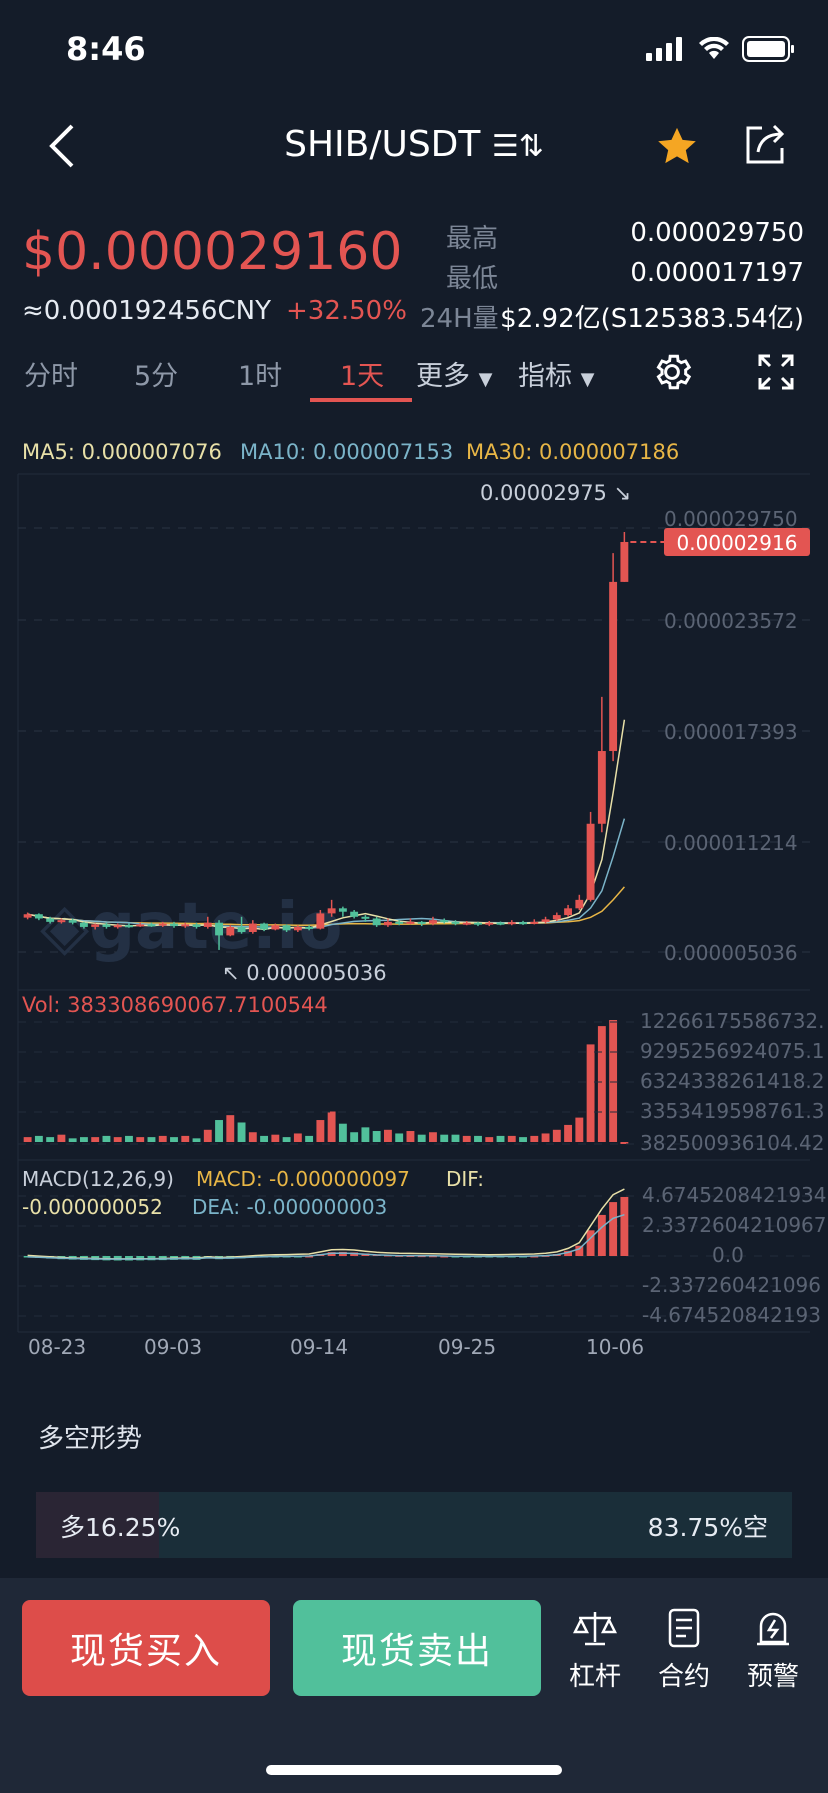  Describe the element at coordinates (414, 144) in the screenshot. I see `pair-title: SHIB/USDT ☰⇅` at that location.